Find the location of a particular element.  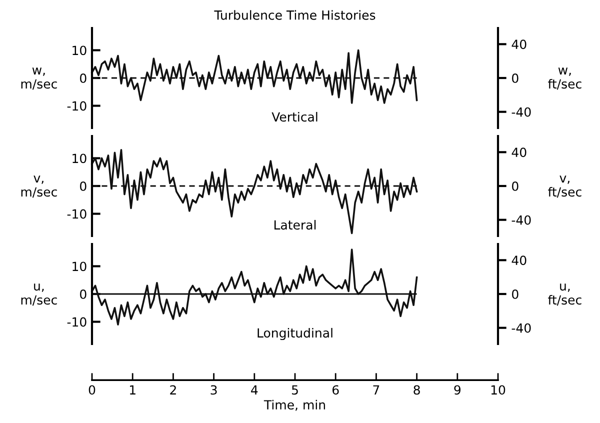

annotation: Lateral is located at coordinates (295, 225).